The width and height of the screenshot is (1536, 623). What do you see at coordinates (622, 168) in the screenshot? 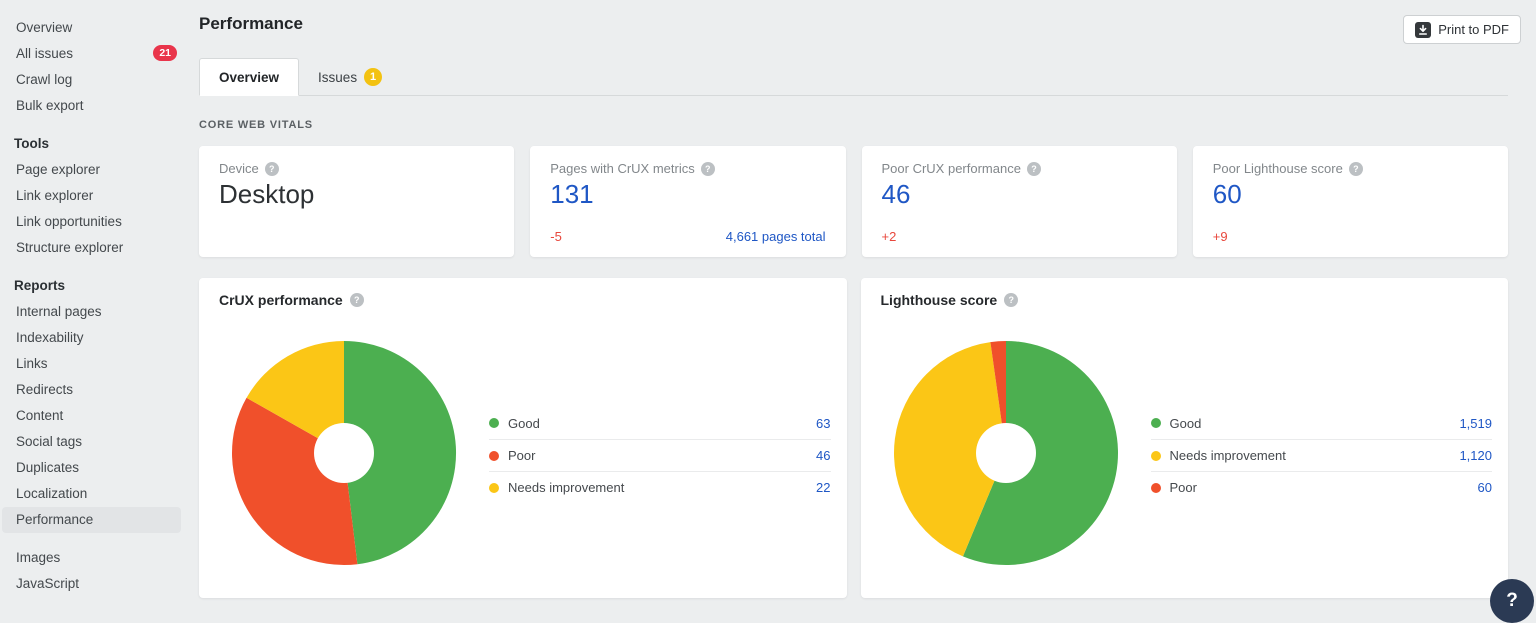
I see `metric-label: Pages with CrUX metrics` at bounding box center [622, 168].